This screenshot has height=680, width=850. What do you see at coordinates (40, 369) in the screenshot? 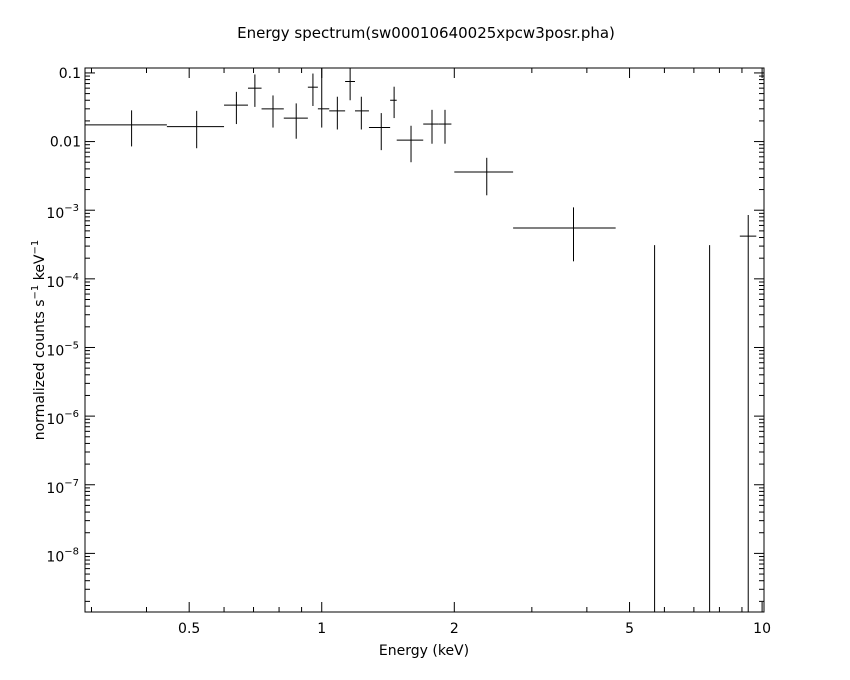
I see `y-axis-label-base: normalized counts s` at bounding box center [40, 369].